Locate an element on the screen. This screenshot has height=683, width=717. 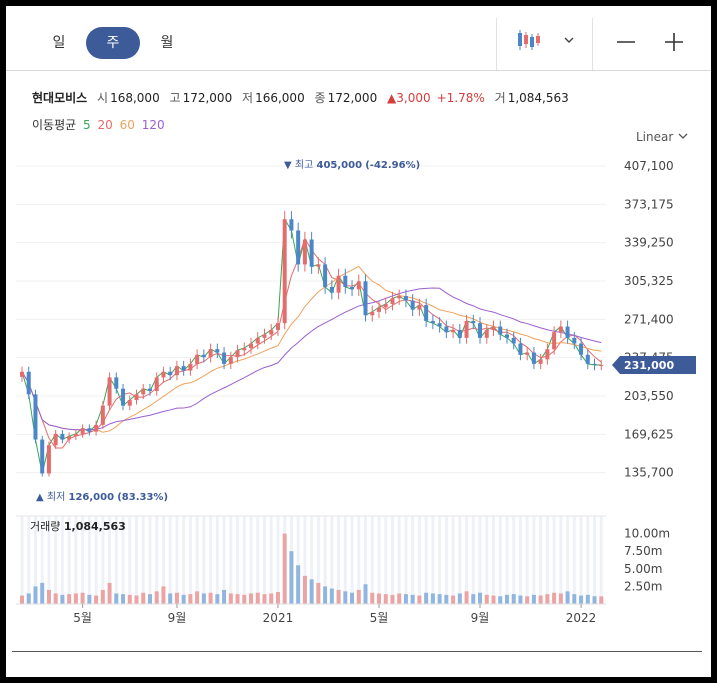
tab-weekly: 주 is located at coordinates (113, 43).